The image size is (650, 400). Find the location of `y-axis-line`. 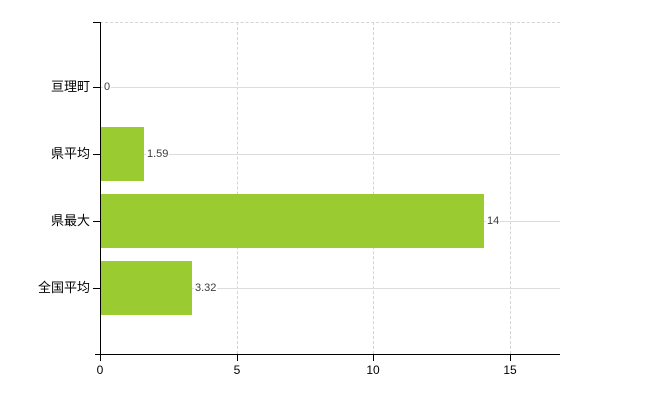

y-axis-line is located at coordinates (100, 191).